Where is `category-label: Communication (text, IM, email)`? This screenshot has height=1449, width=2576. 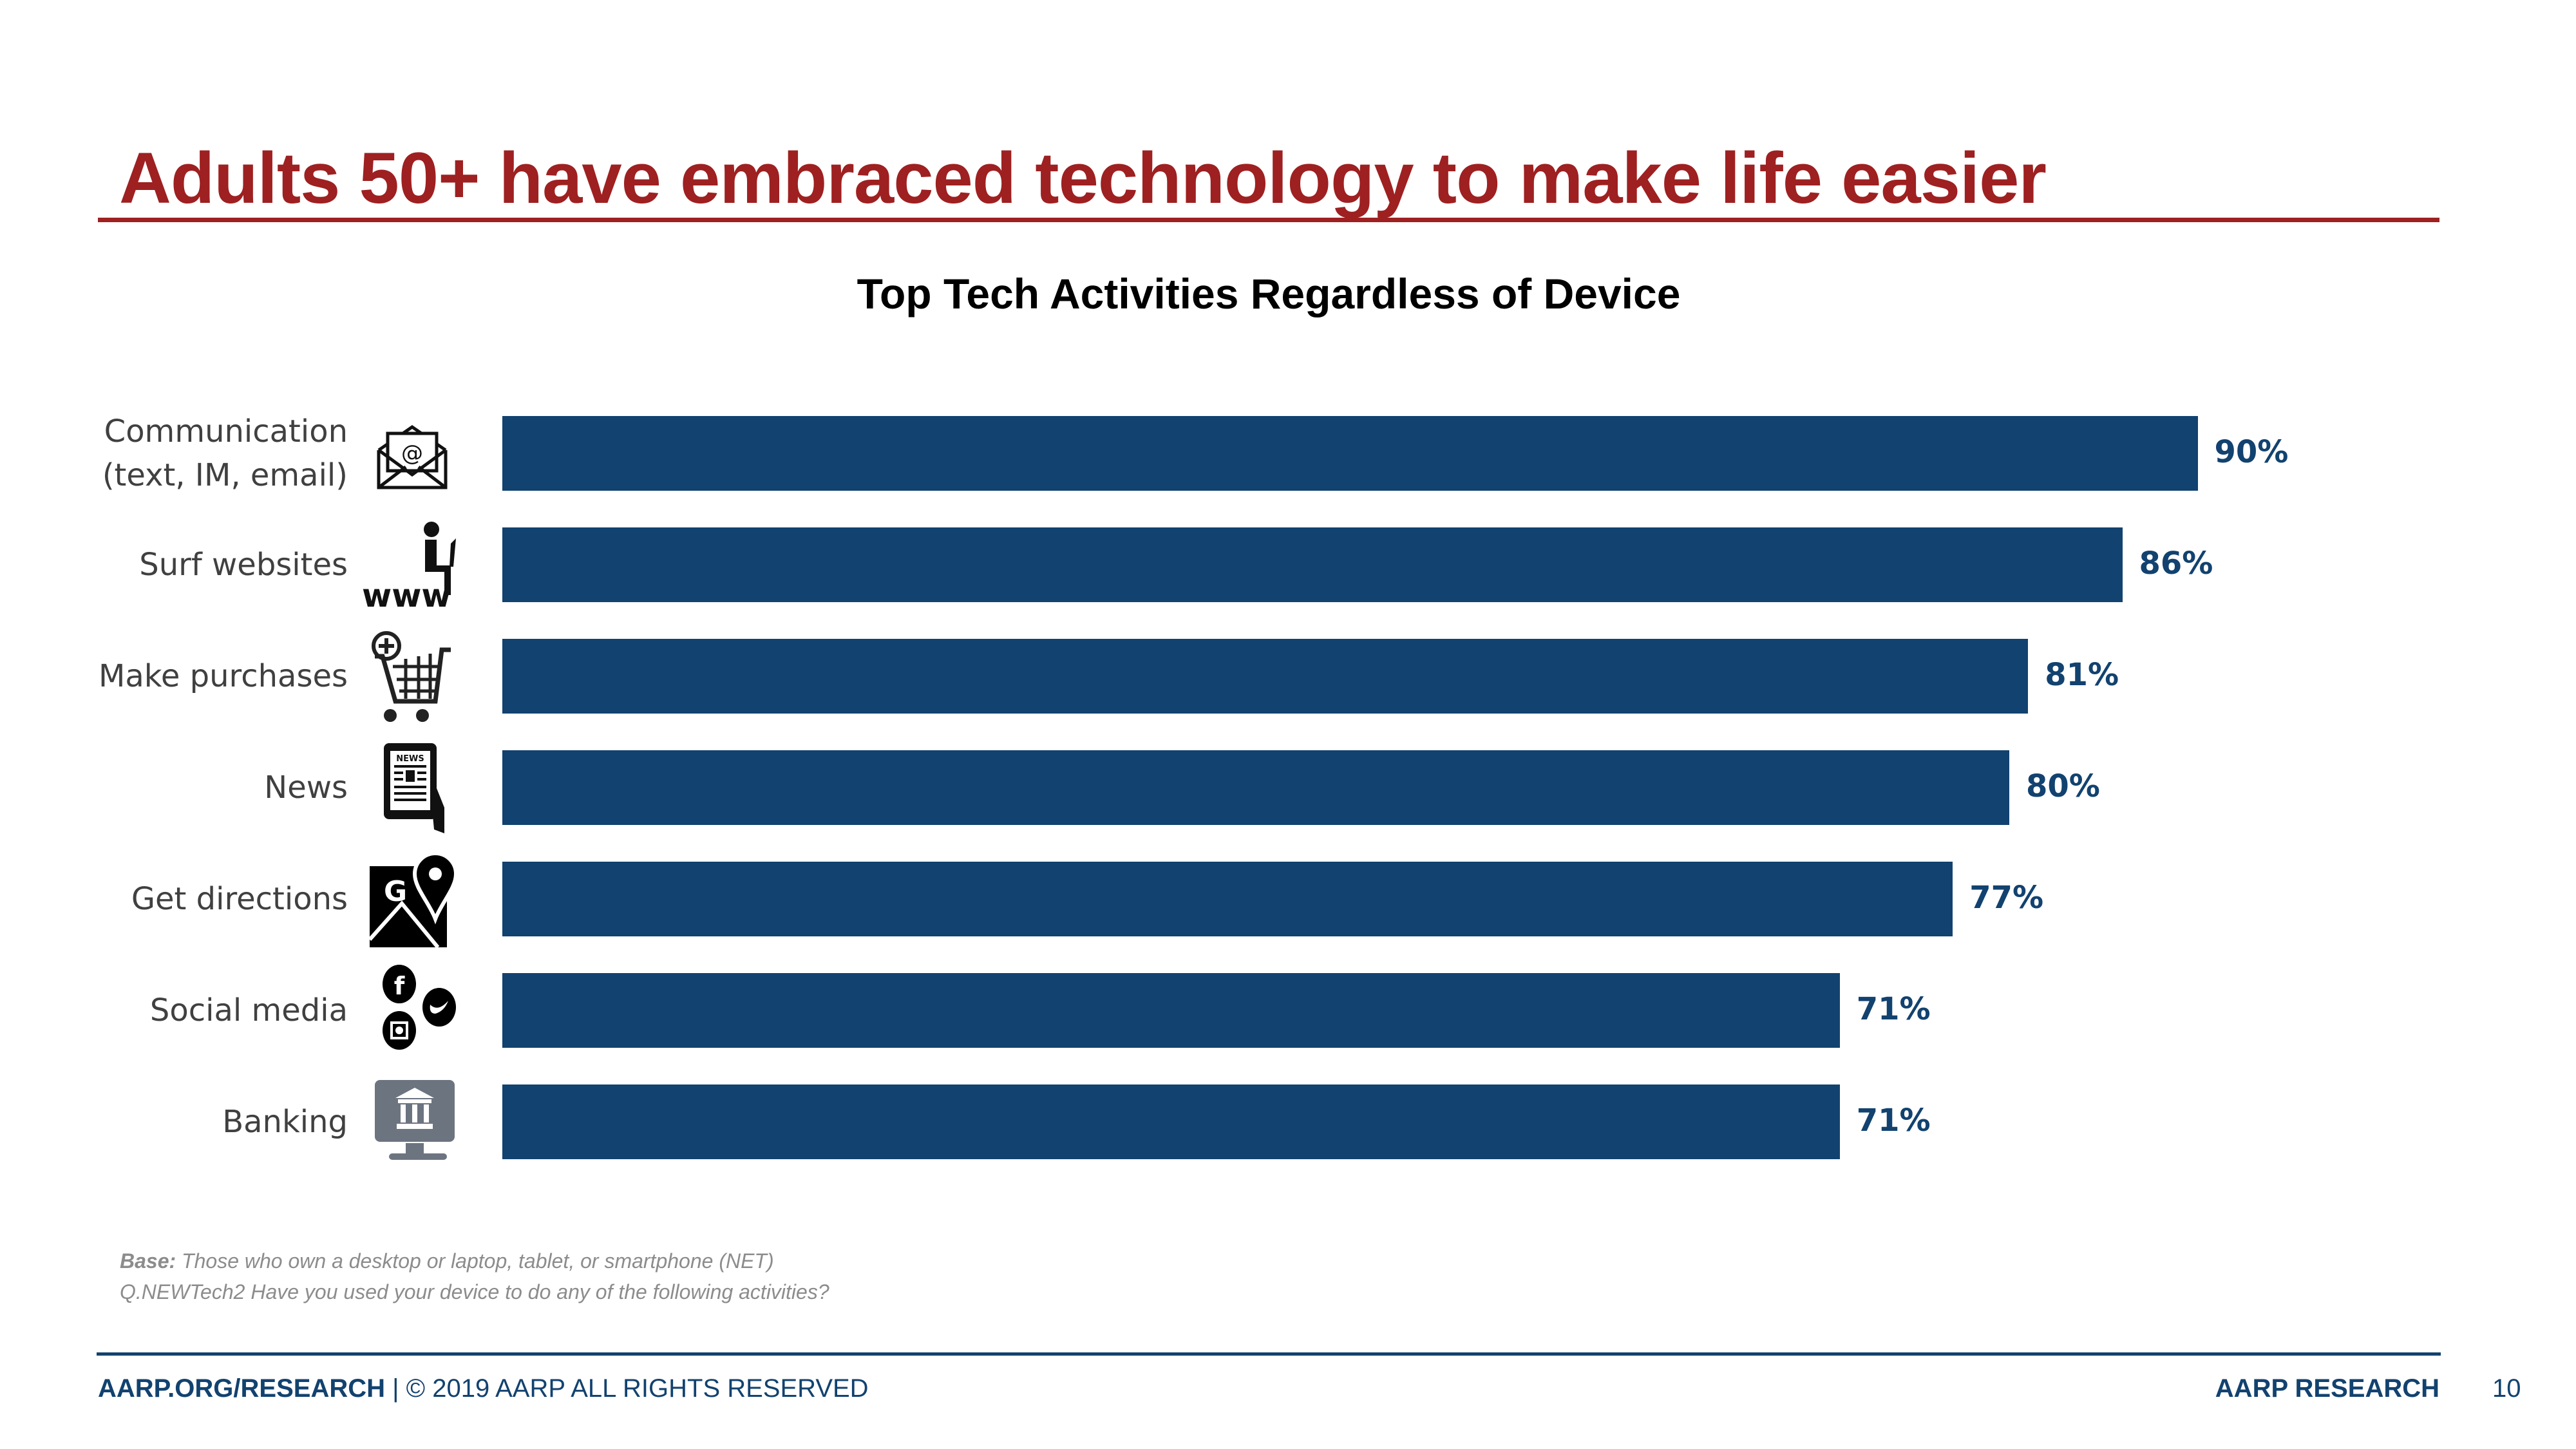
category-label: Communication (text, IM, email) is located at coordinates (225, 453).